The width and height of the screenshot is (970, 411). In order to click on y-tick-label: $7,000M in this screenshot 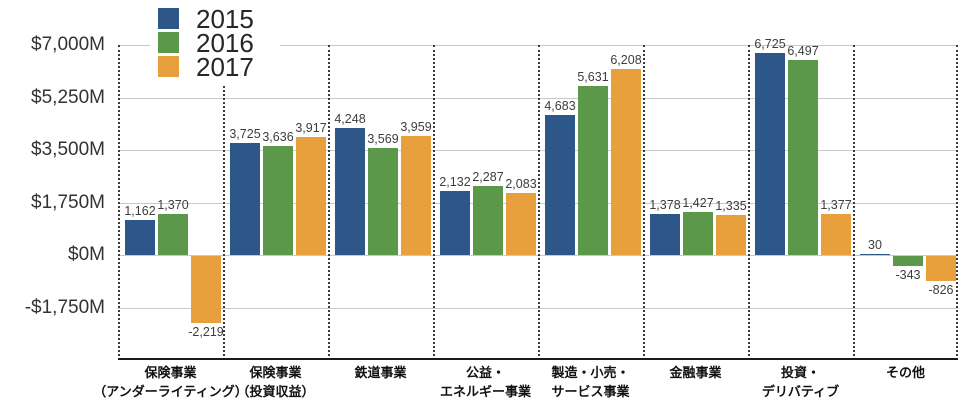, I will do `click(68, 44)`.